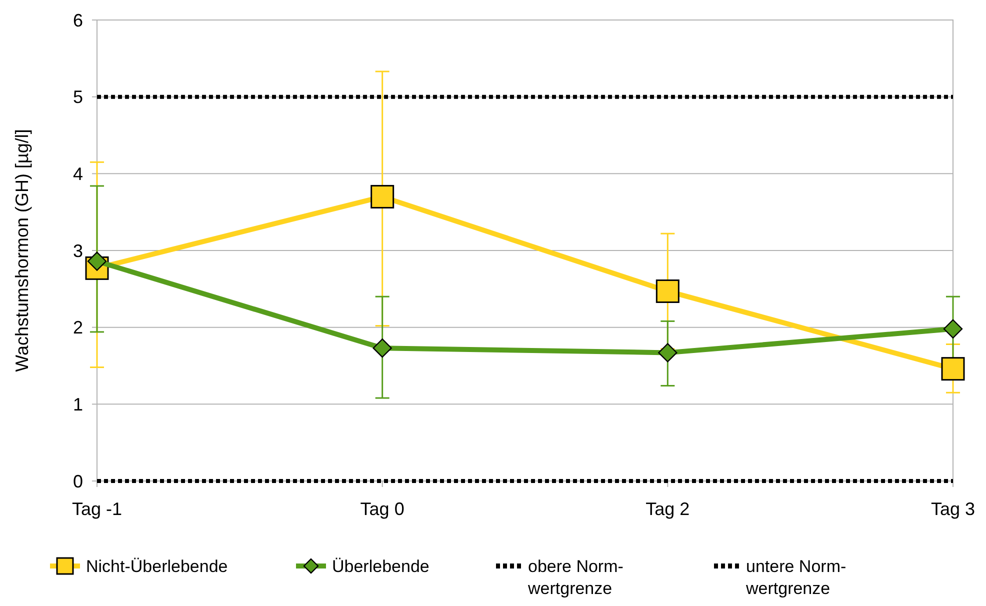 The image size is (986, 606). Describe the element at coordinates (77, 481) in the screenshot. I see `y-tick-label: 0` at that location.